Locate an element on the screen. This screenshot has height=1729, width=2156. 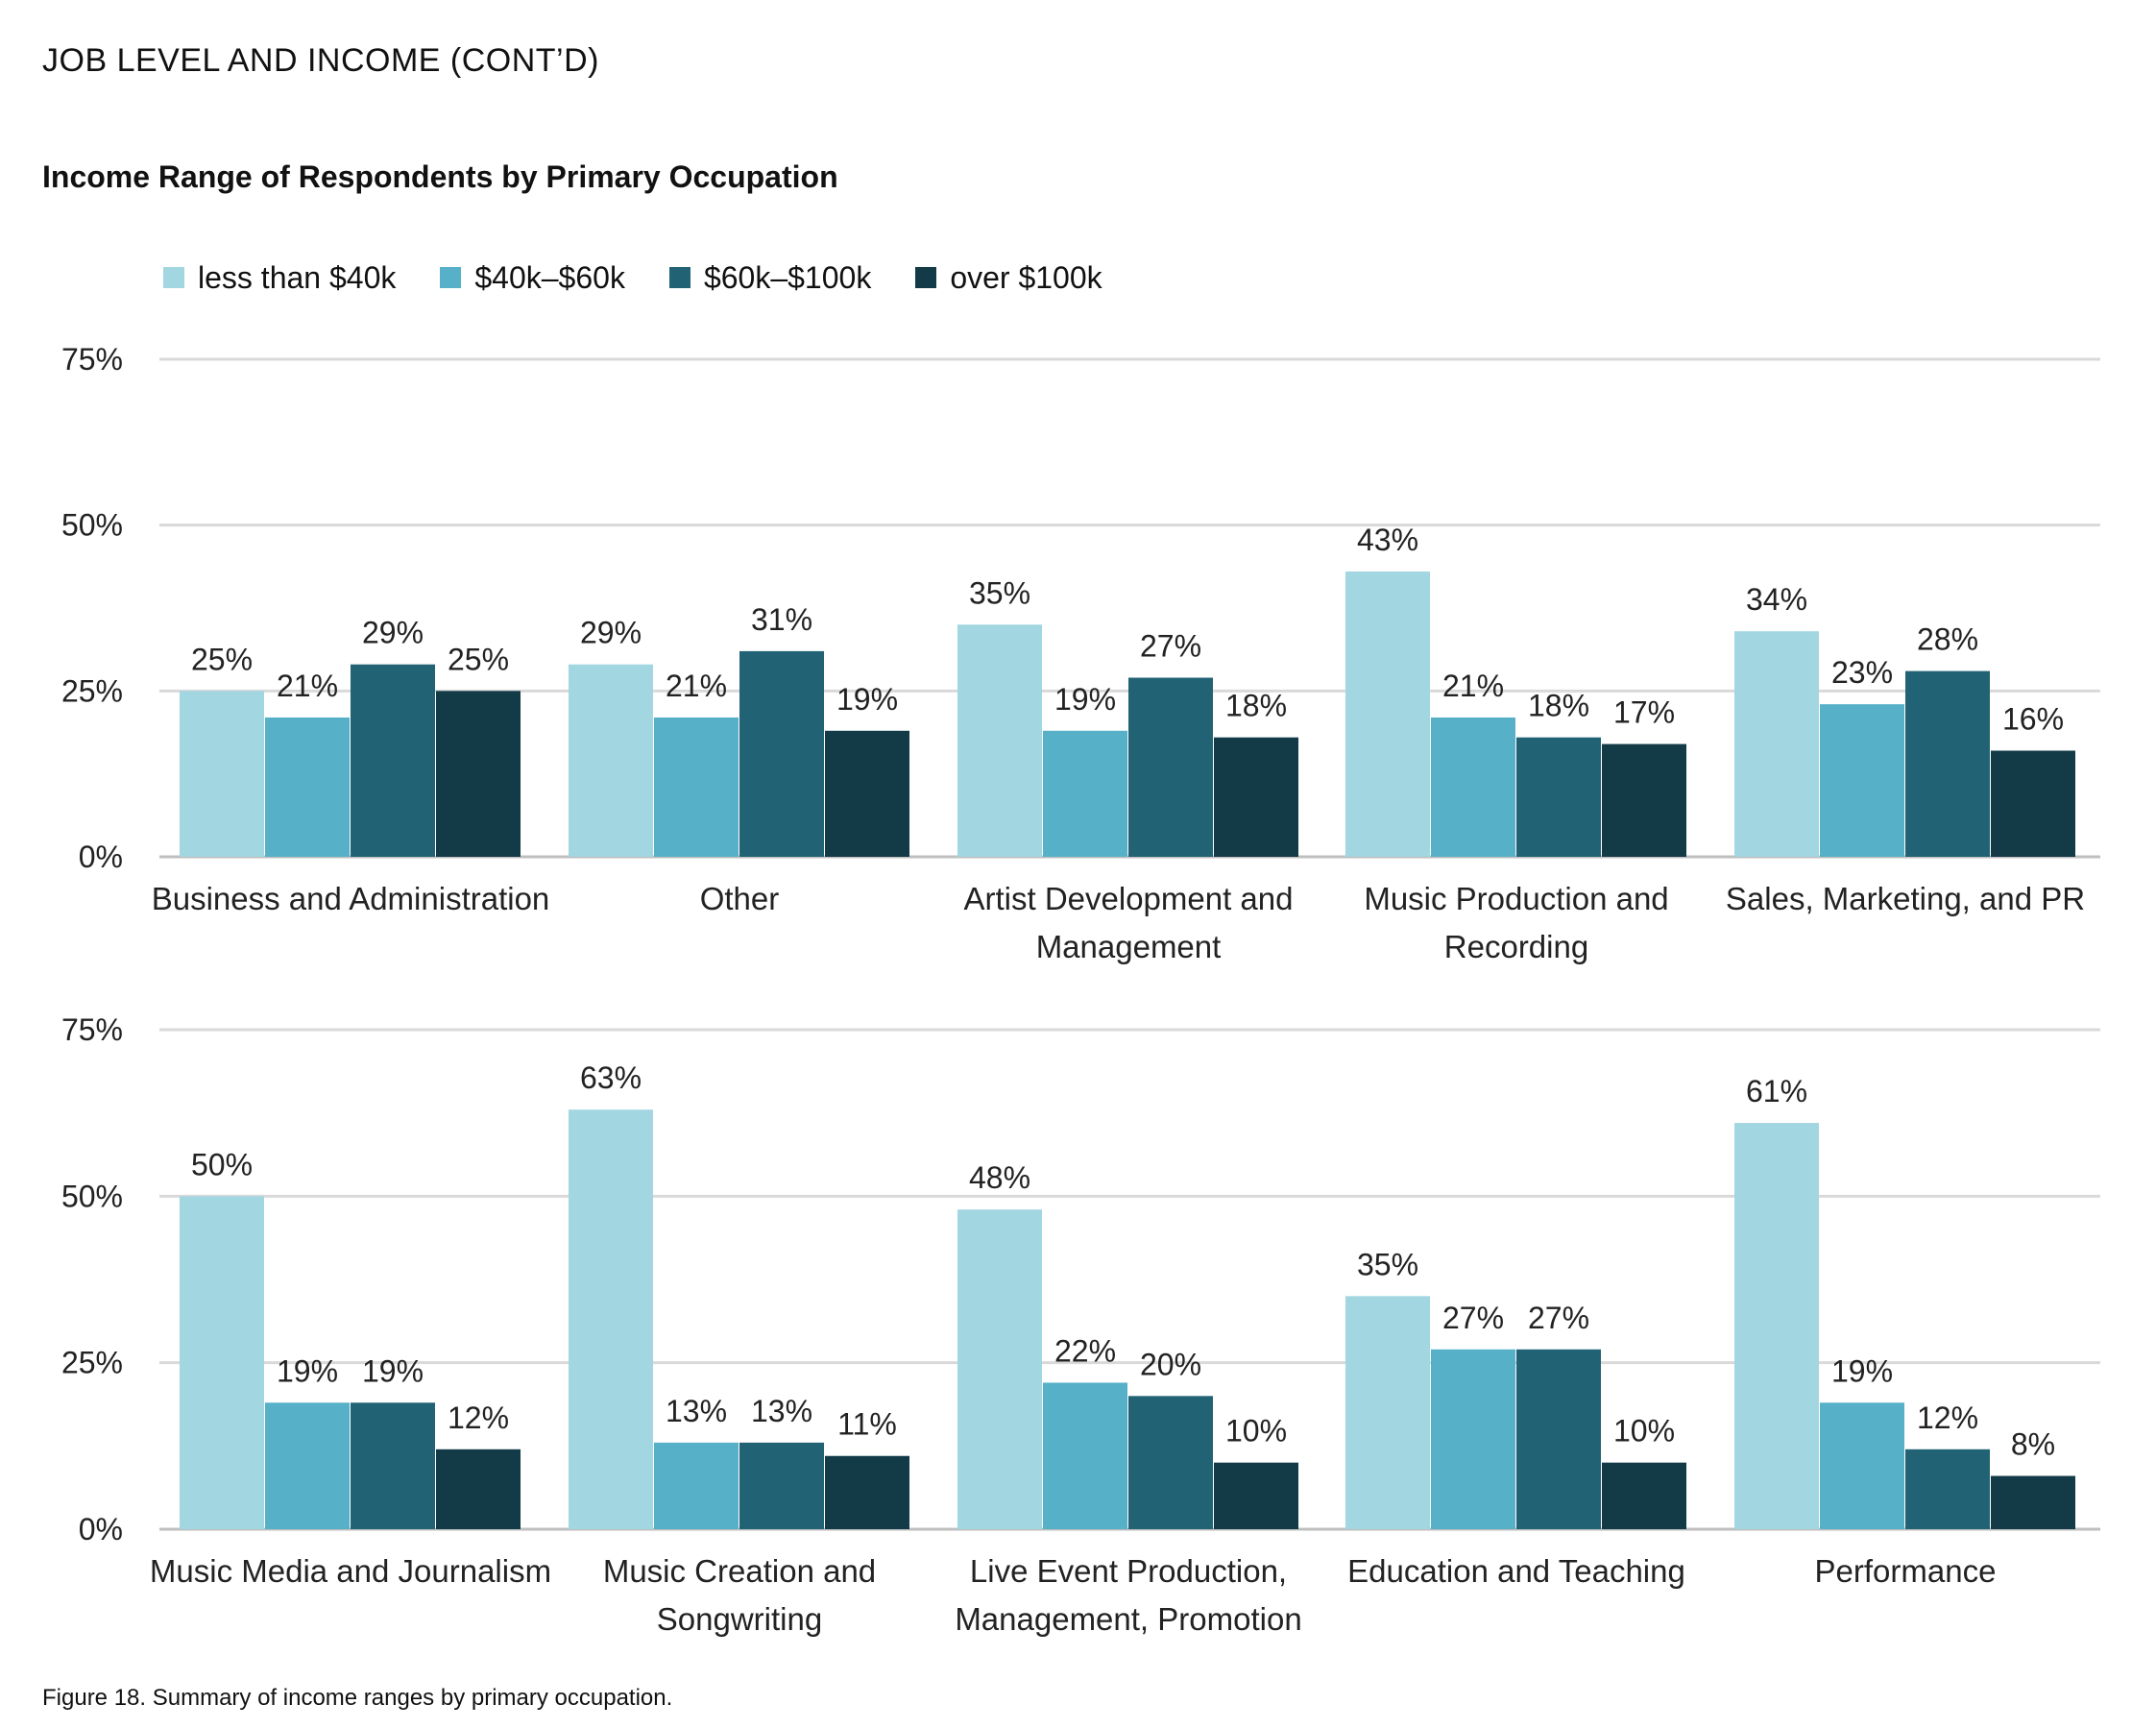
bar-value-label: 61% is located at coordinates (1777, 1091).